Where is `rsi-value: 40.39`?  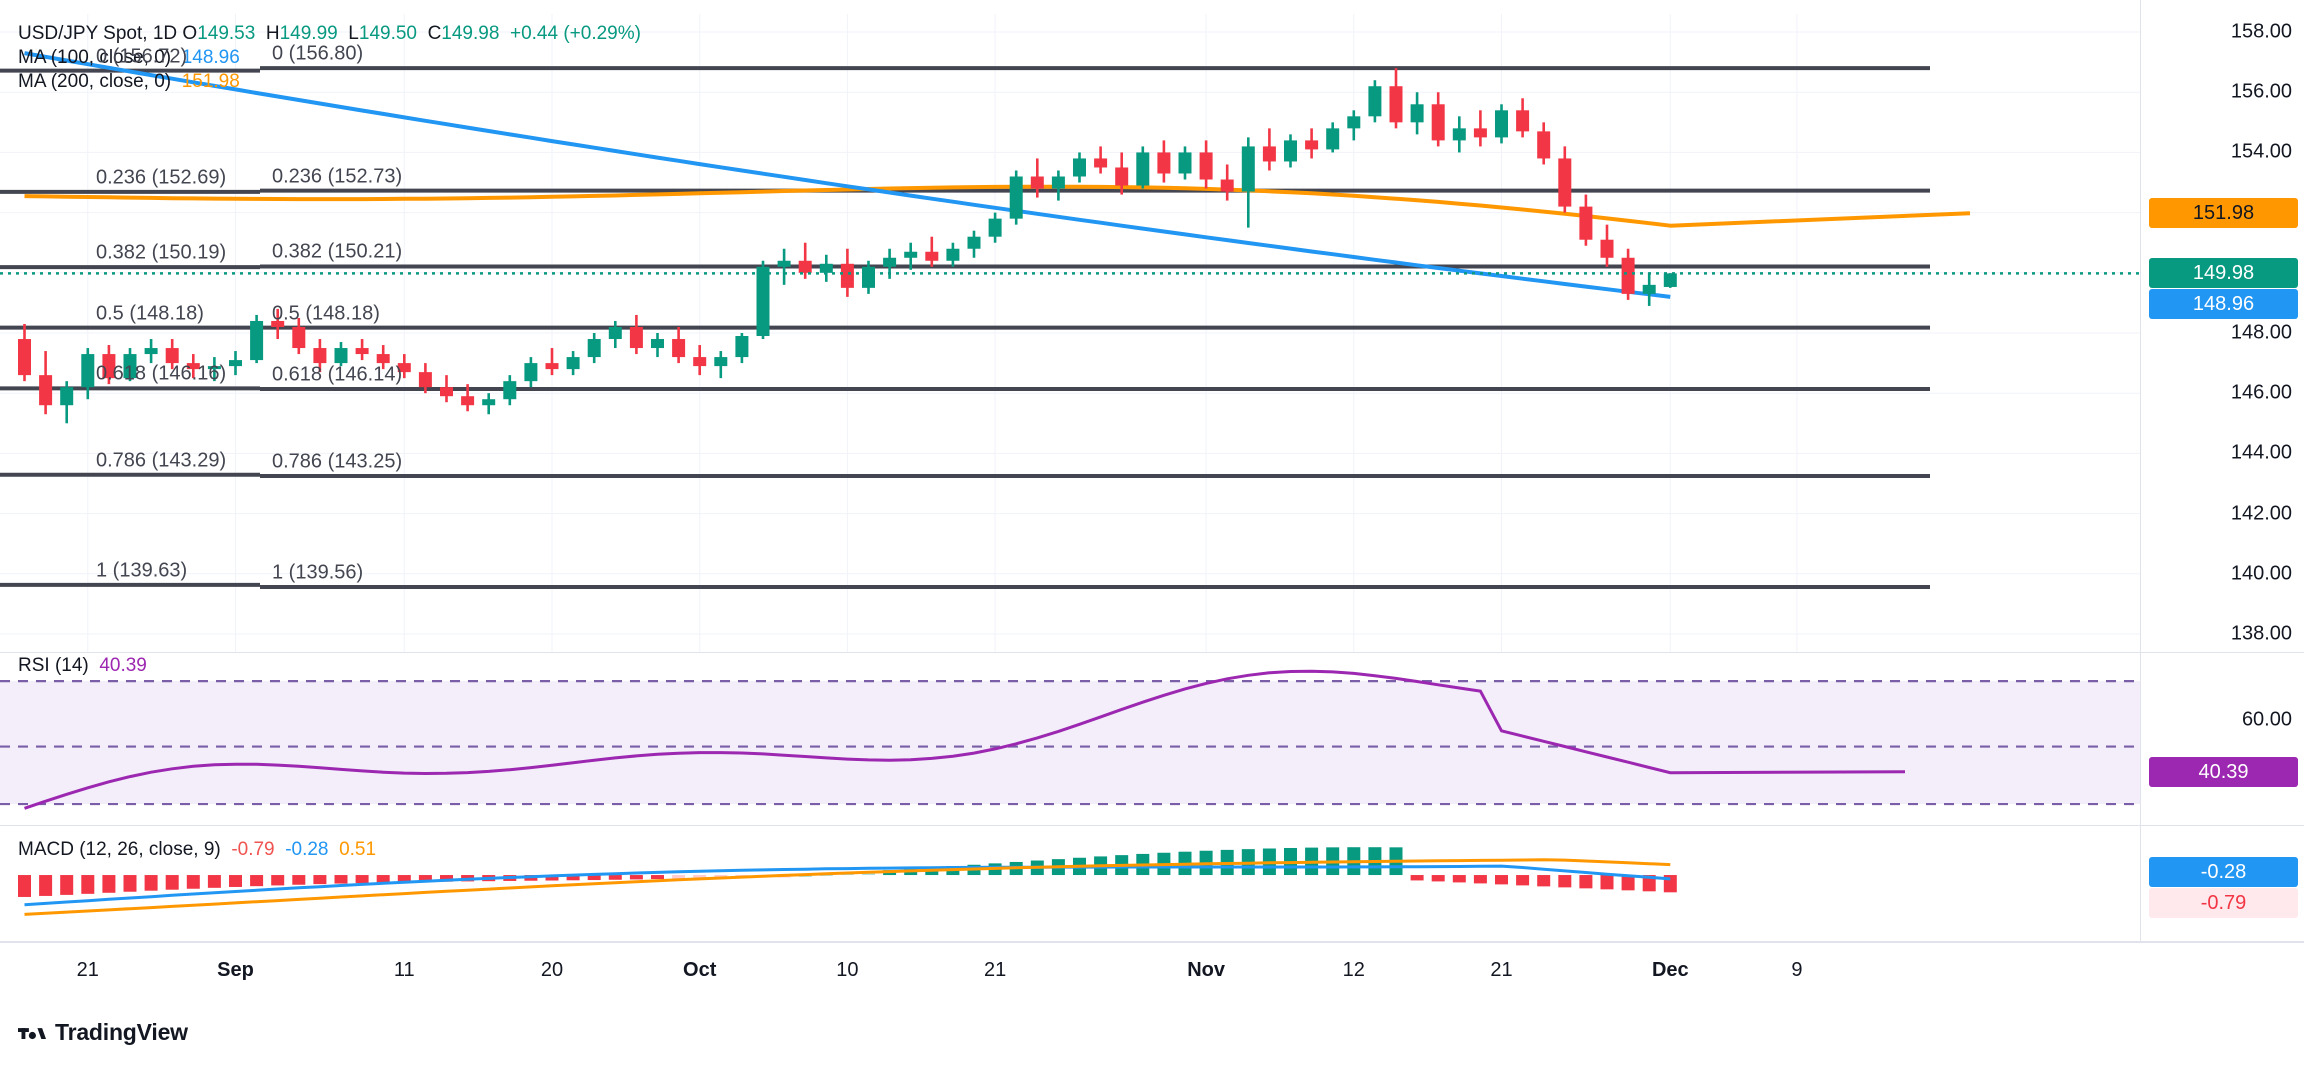
rsi-value: 40.39 is located at coordinates (123, 665).